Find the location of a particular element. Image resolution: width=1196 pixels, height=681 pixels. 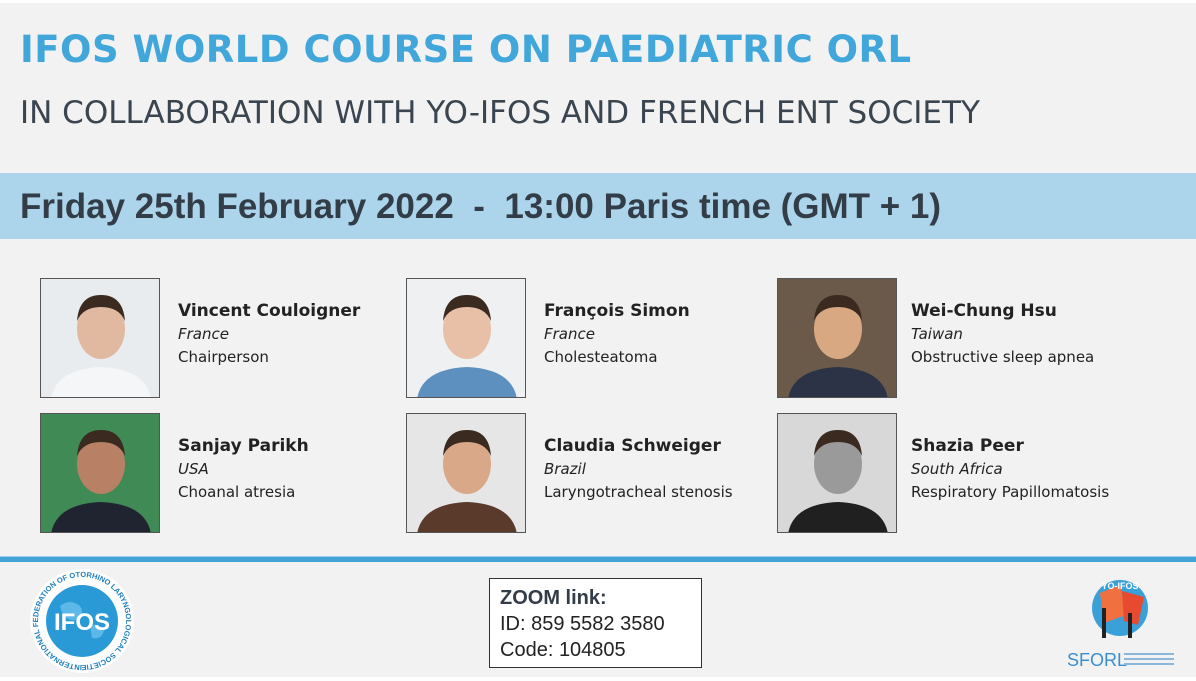

speaker-country: USA is located at coordinates (193, 469).